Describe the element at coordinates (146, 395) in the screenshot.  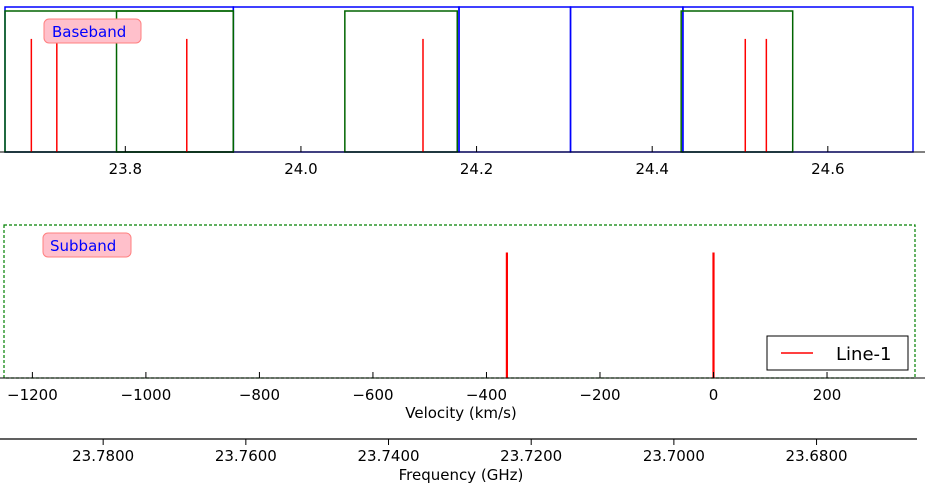
I see `x-tick-label: −1000` at that location.